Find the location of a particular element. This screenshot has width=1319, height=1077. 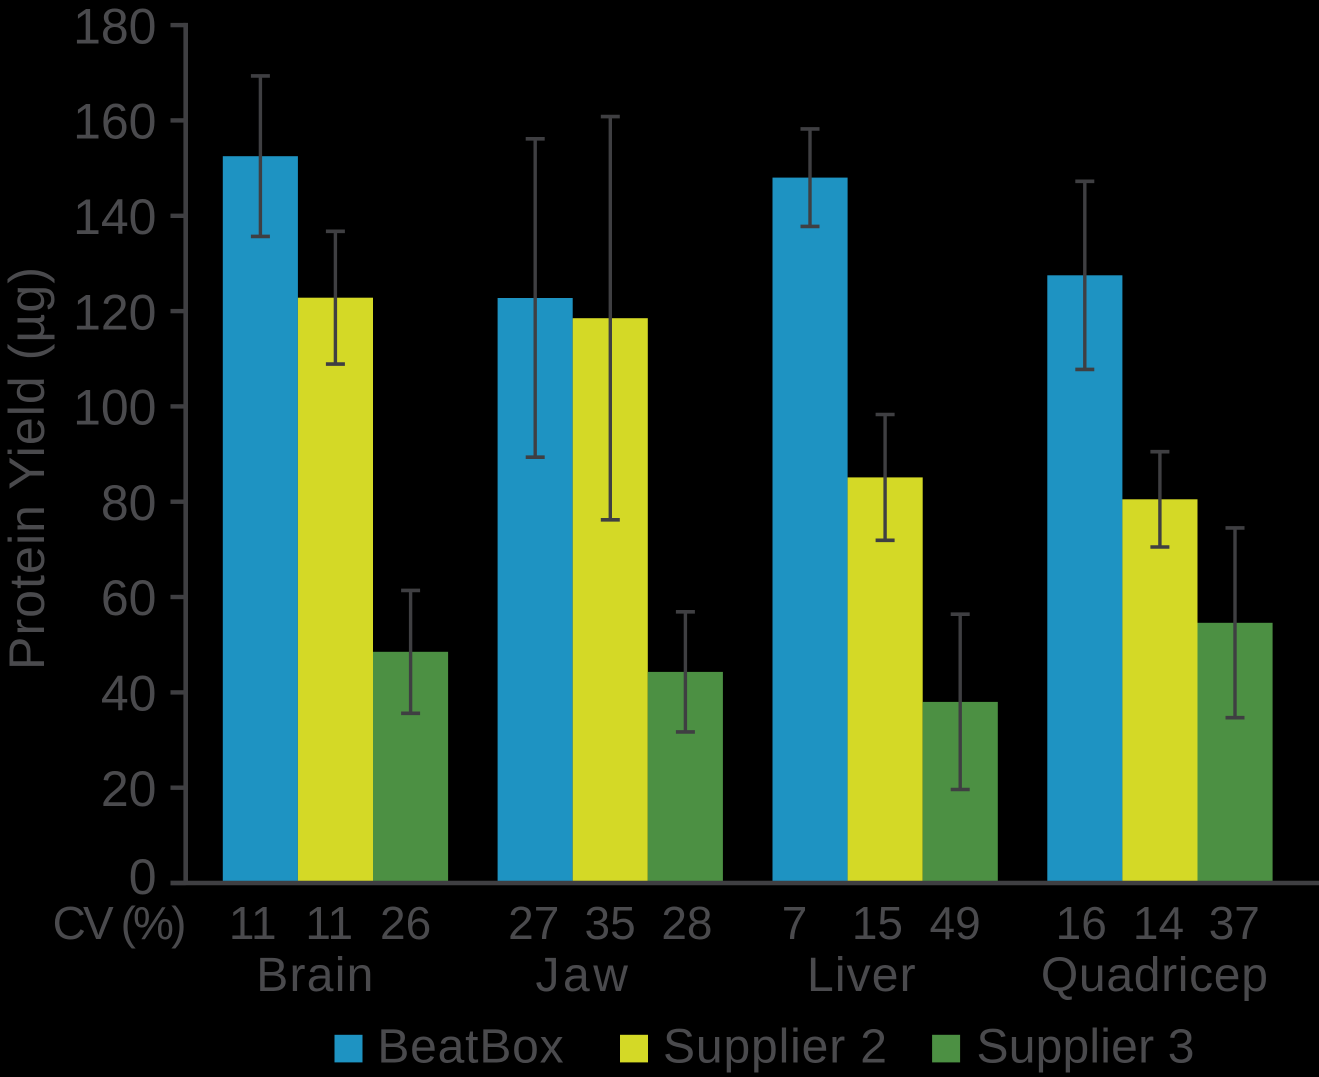

svg-text: 180 is located at coordinates (114, 27).